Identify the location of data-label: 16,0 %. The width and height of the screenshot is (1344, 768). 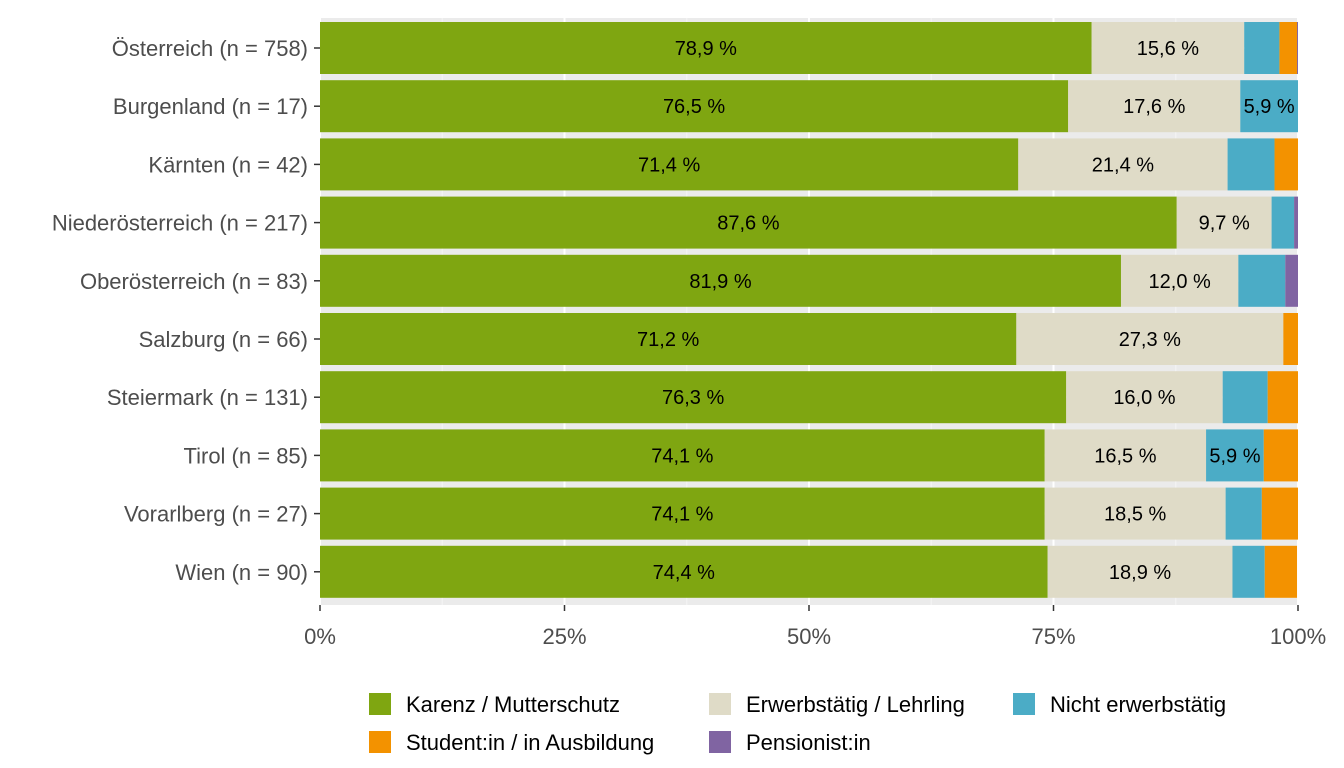
(1144, 398).